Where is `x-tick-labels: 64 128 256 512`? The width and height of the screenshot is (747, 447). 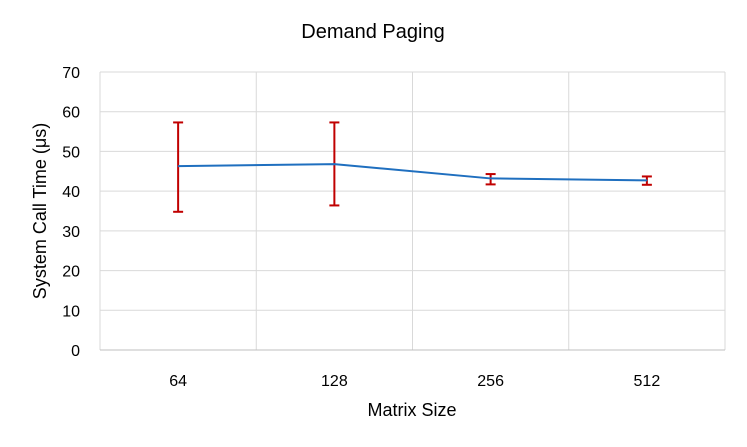 x-tick-labels: 64 128 256 512 is located at coordinates (414, 381).